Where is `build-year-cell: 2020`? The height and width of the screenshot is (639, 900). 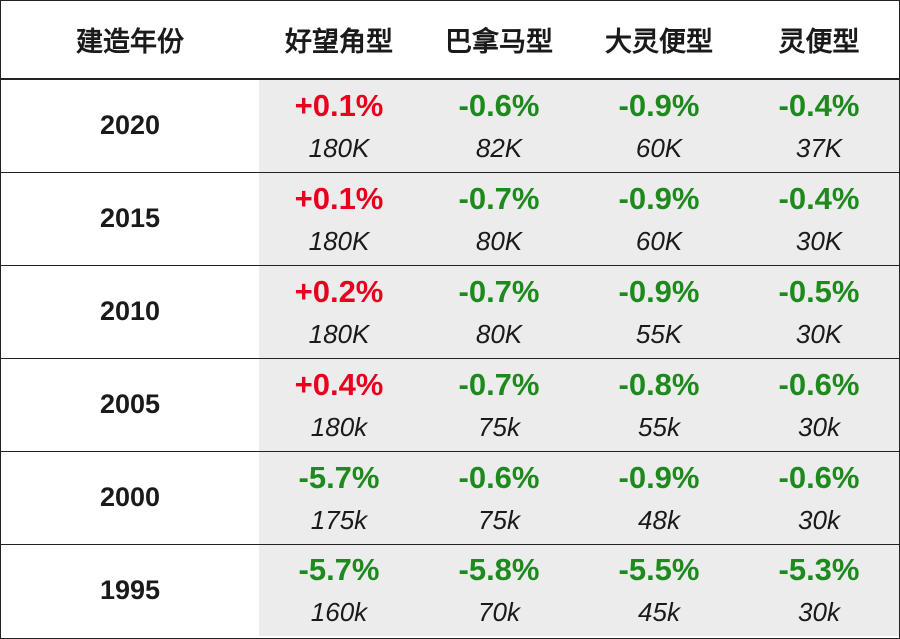 build-year-cell: 2020 is located at coordinates (130, 125).